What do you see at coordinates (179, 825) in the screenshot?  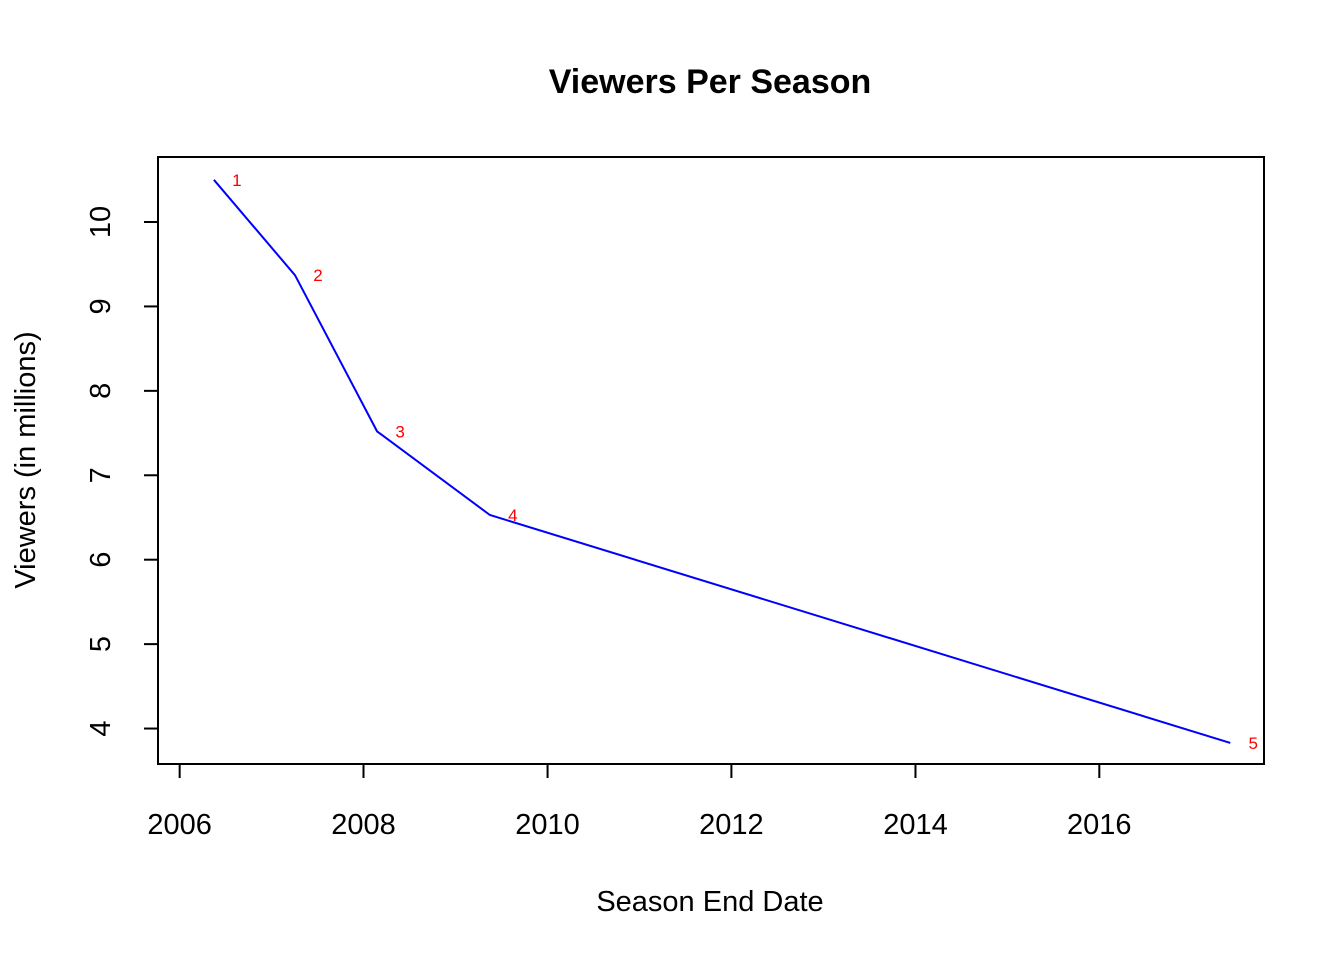 I see `x-tick-label: 2006` at bounding box center [179, 825].